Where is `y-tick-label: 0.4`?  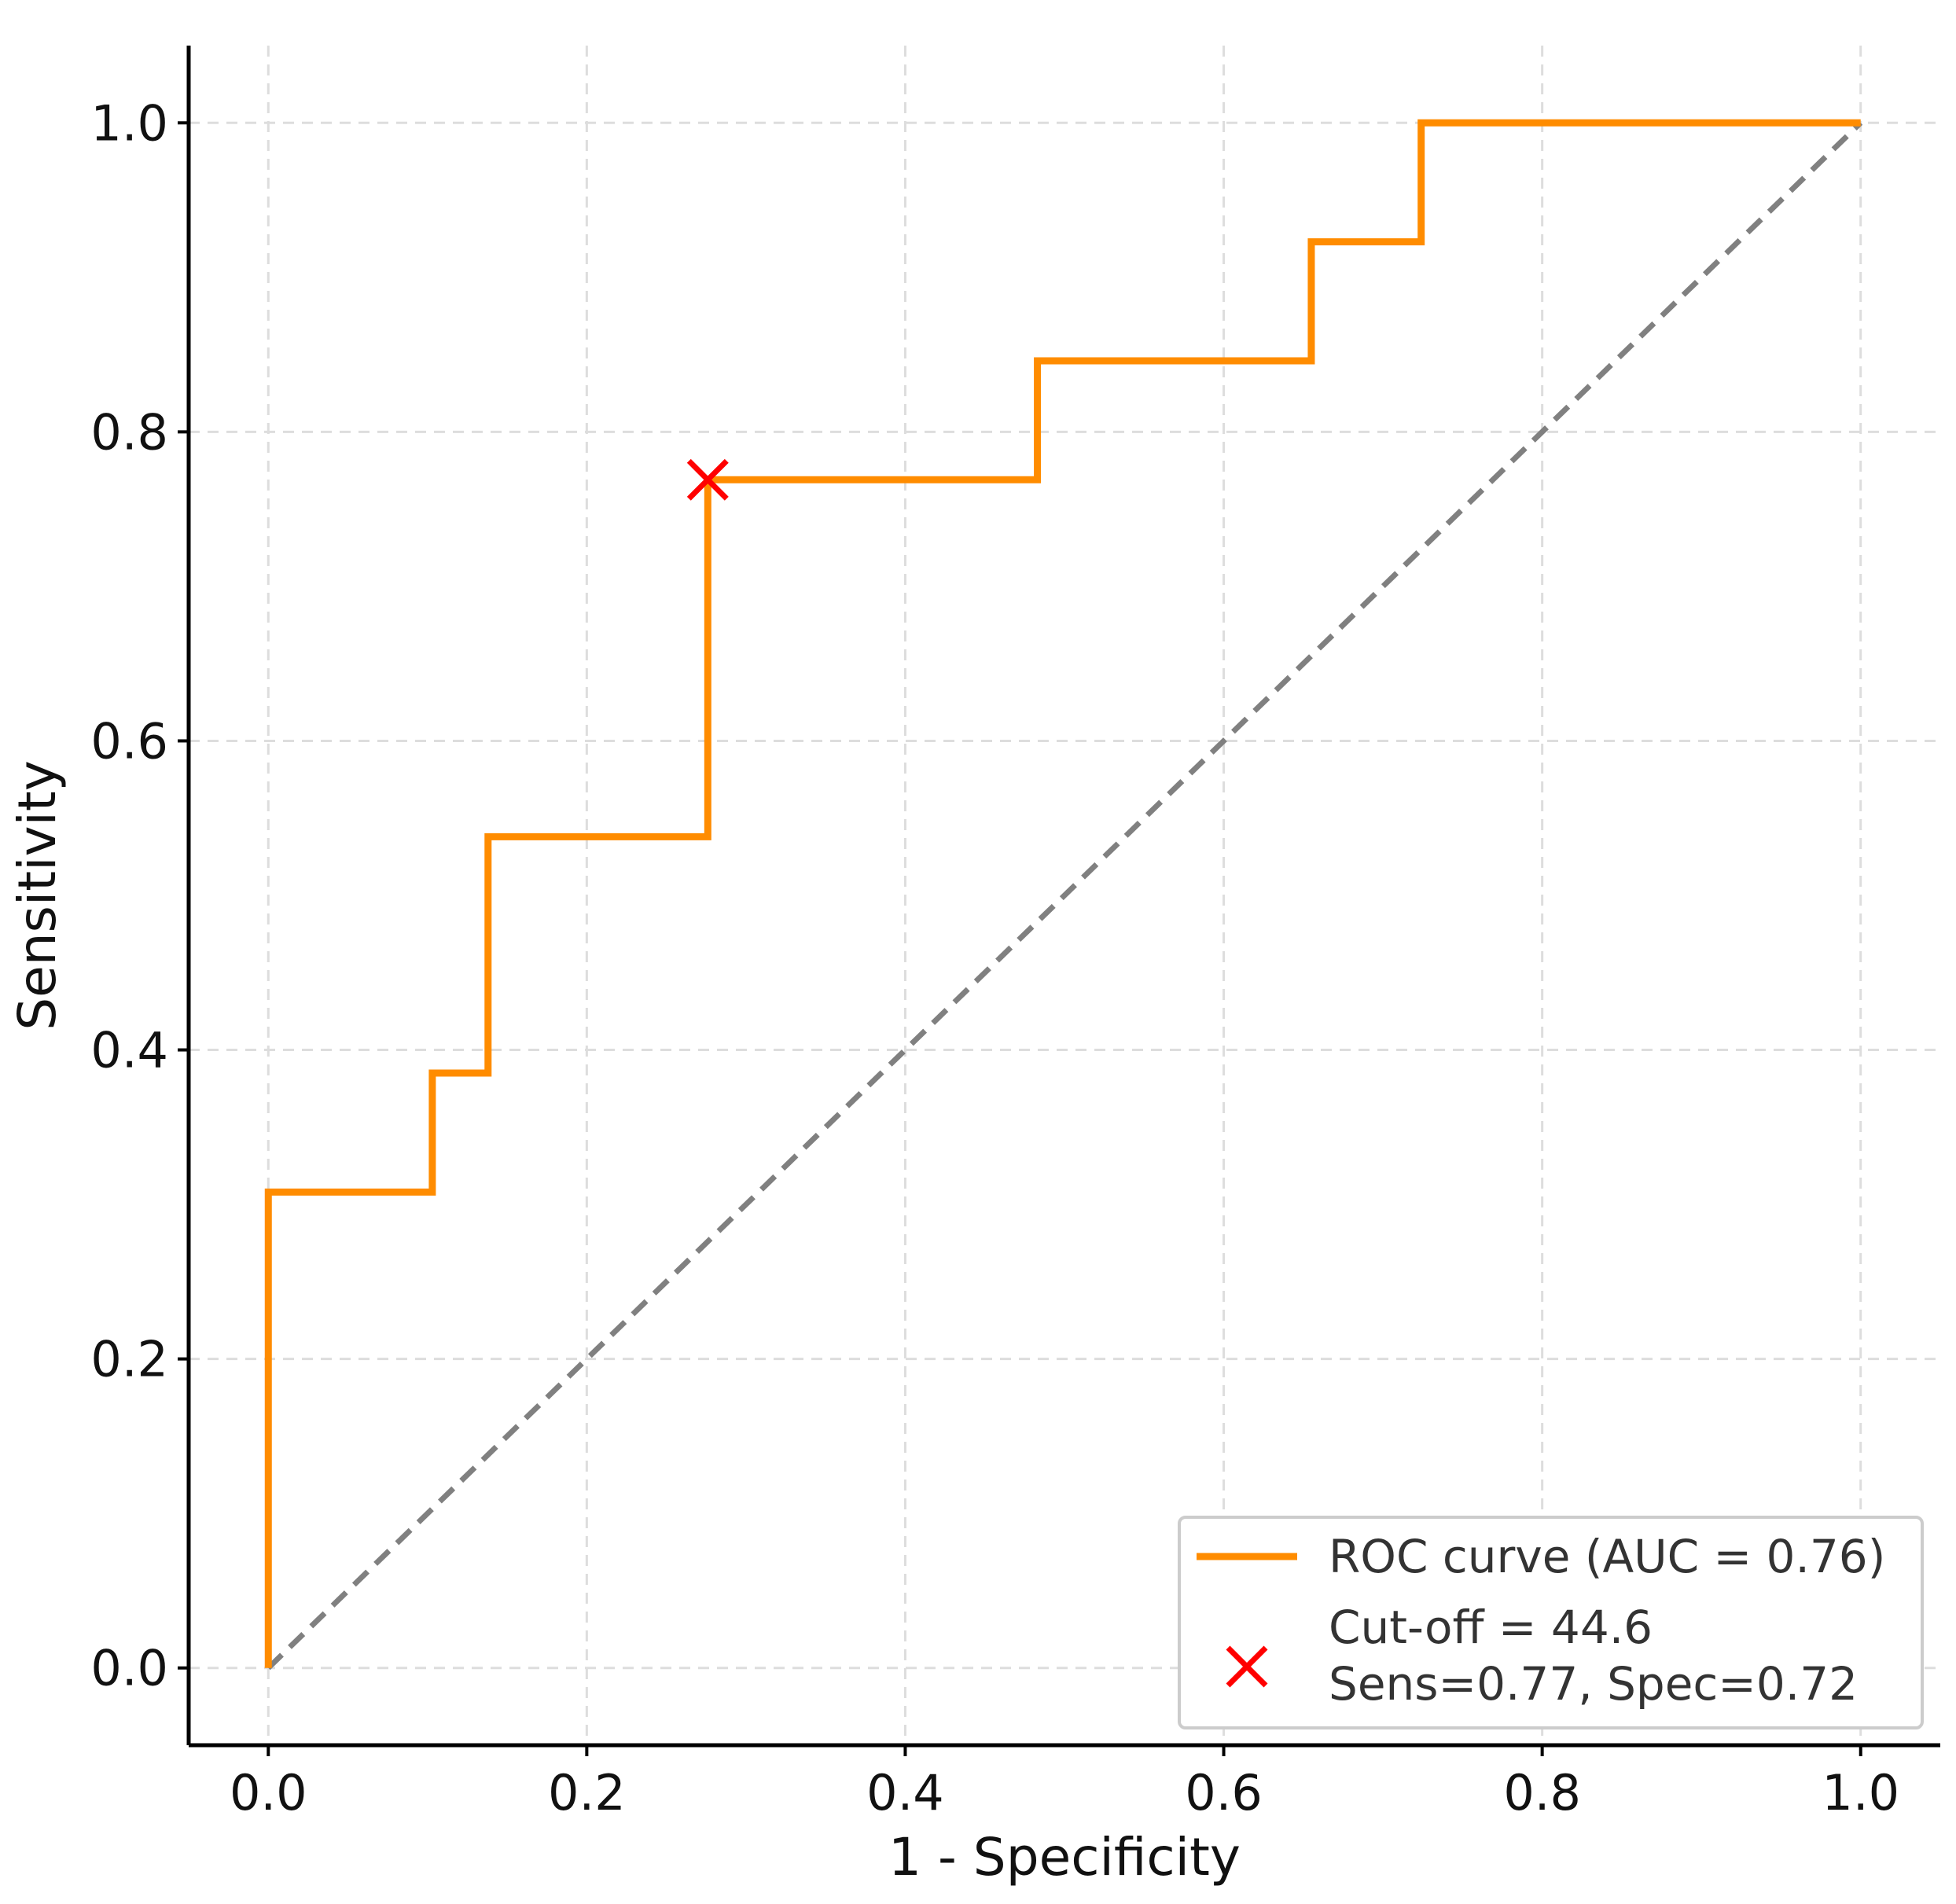 y-tick-label: 0.4 is located at coordinates (129, 1050).